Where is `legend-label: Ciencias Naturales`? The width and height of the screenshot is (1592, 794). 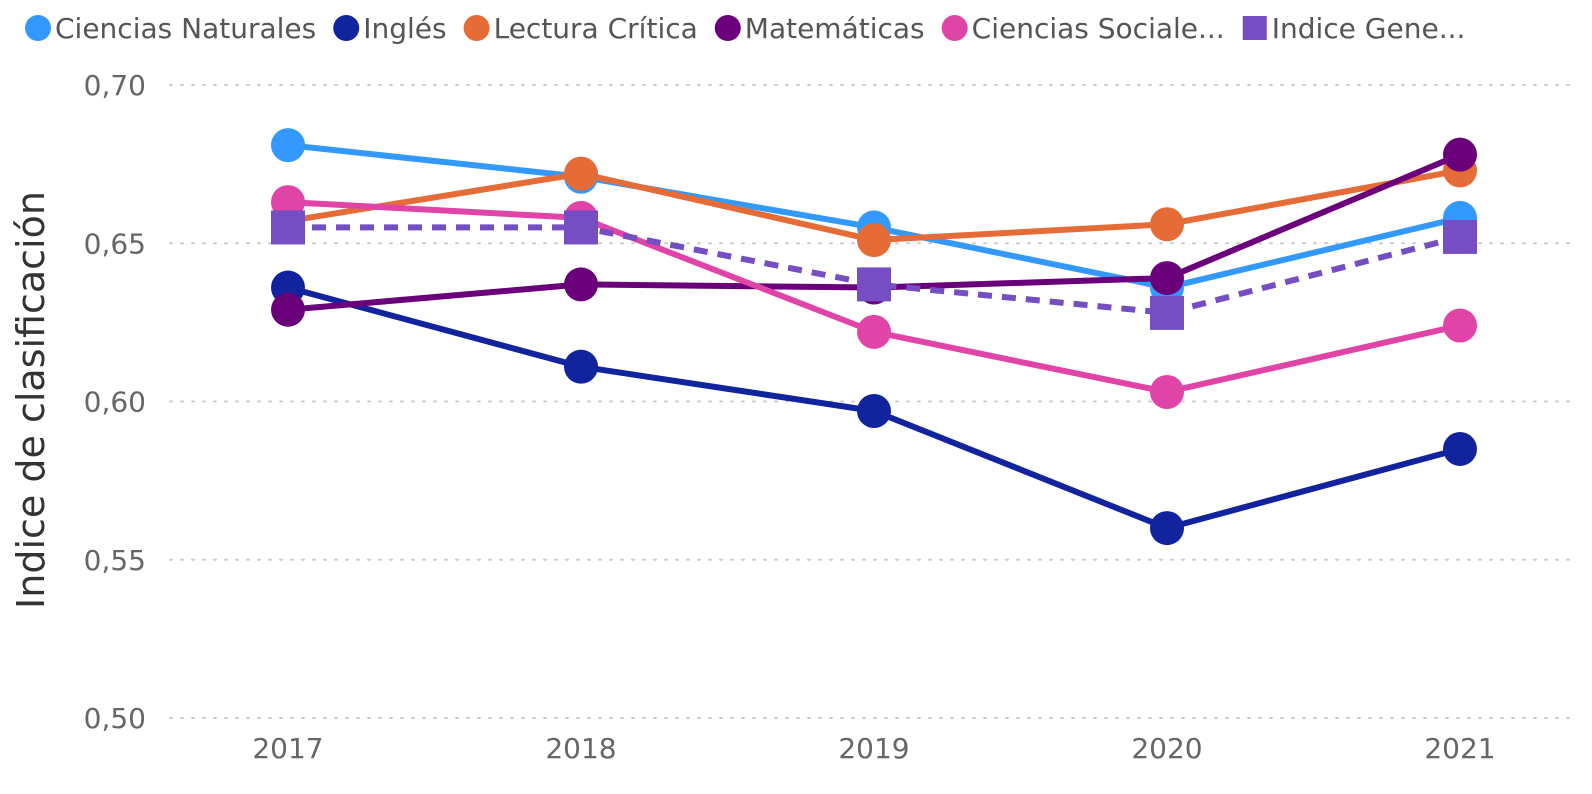 legend-label: Ciencias Naturales is located at coordinates (185, 28).